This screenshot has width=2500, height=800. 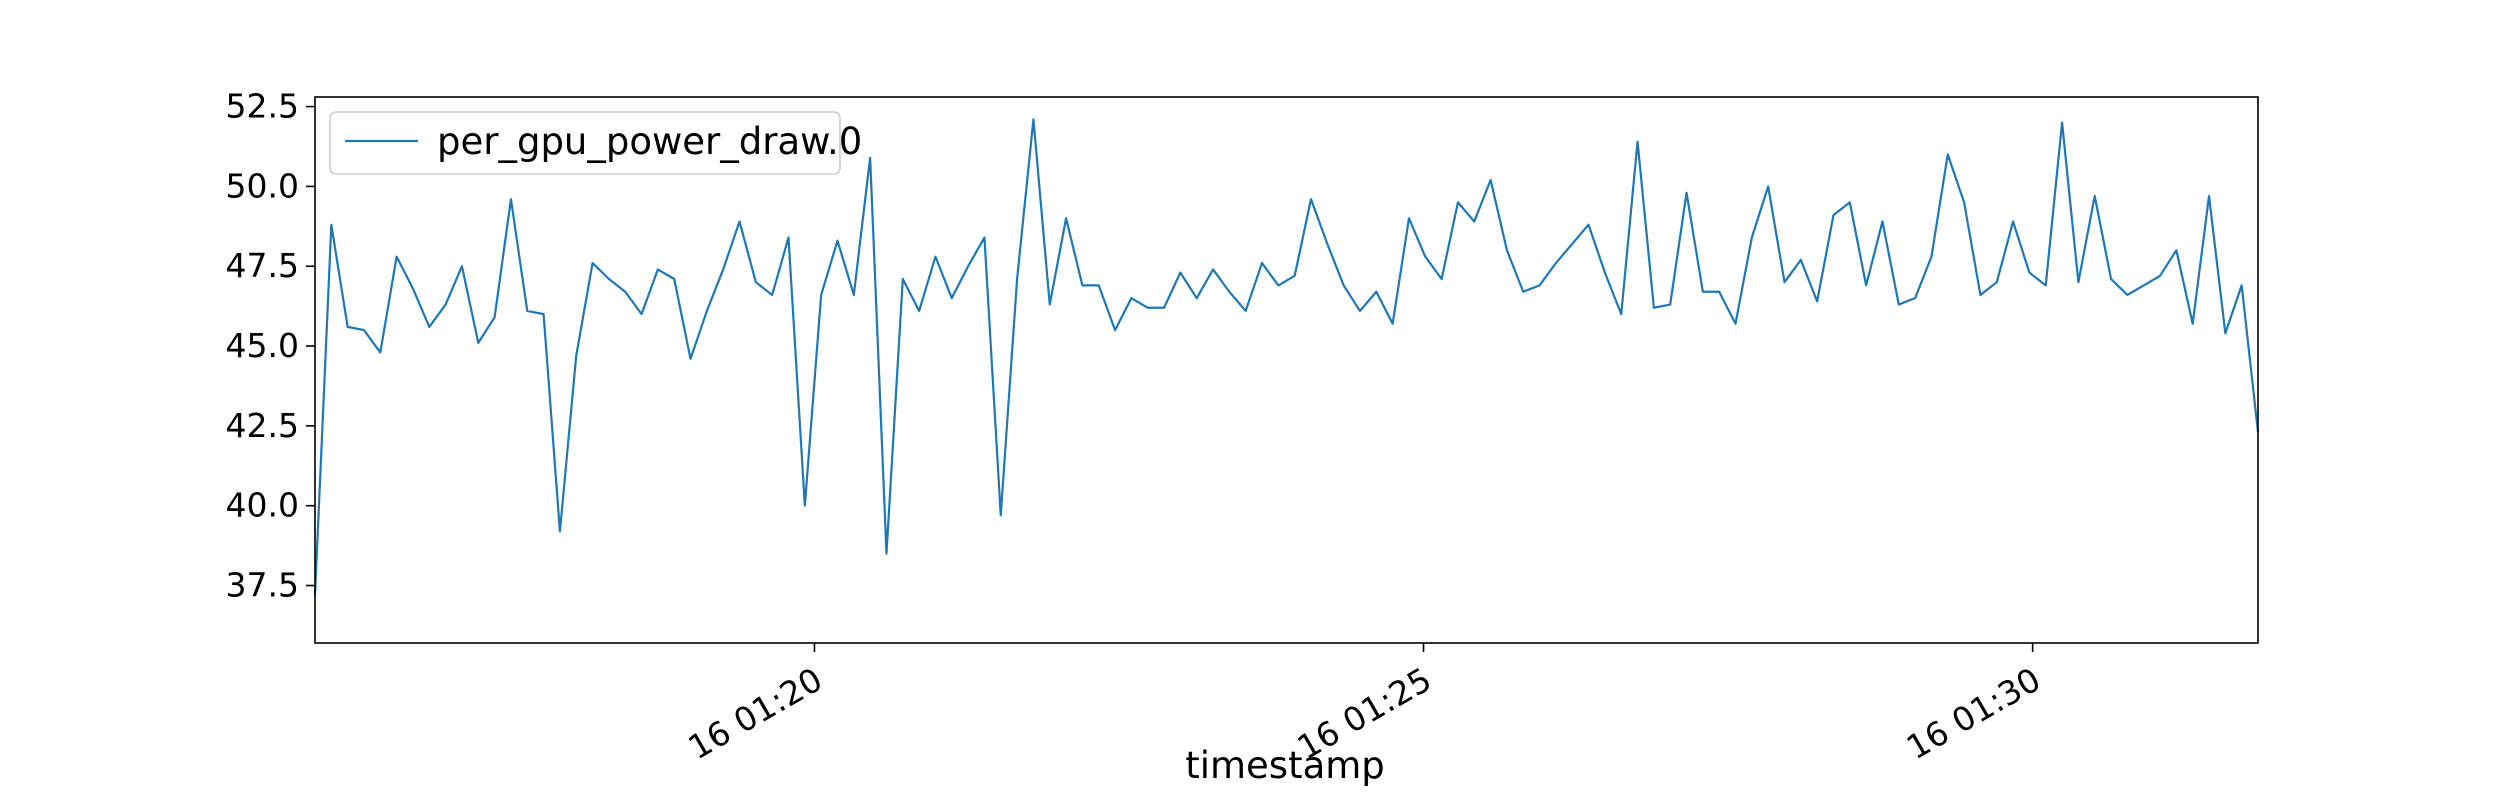 I want to click on legend-entry-label: per_gpu_power_draw.0, so click(x=649, y=141).